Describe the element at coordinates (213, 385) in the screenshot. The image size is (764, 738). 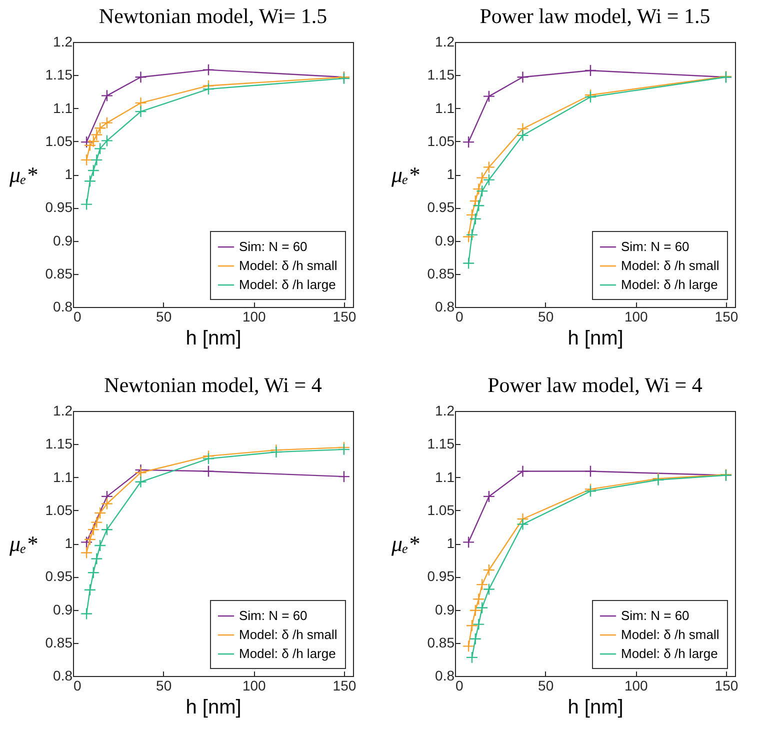
I see `chart-title: Newtonian model, Wi = 4` at that location.